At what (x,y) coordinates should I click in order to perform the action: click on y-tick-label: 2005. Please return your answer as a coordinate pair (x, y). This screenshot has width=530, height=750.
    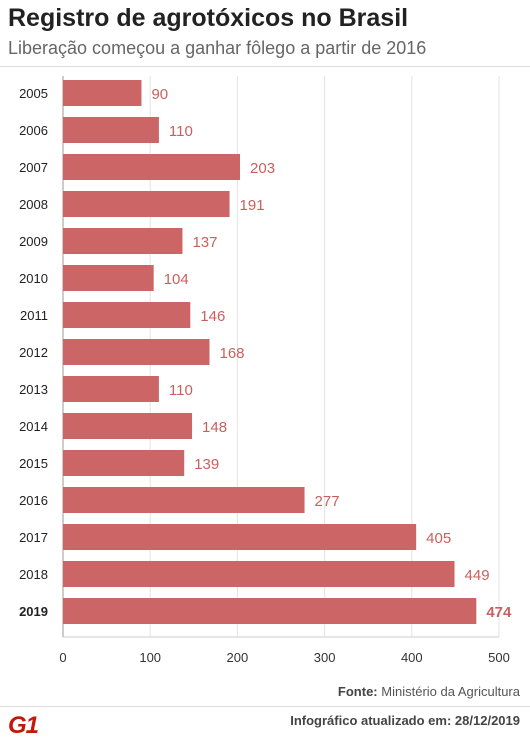
    Looking at the image, I should click on (33, 93).